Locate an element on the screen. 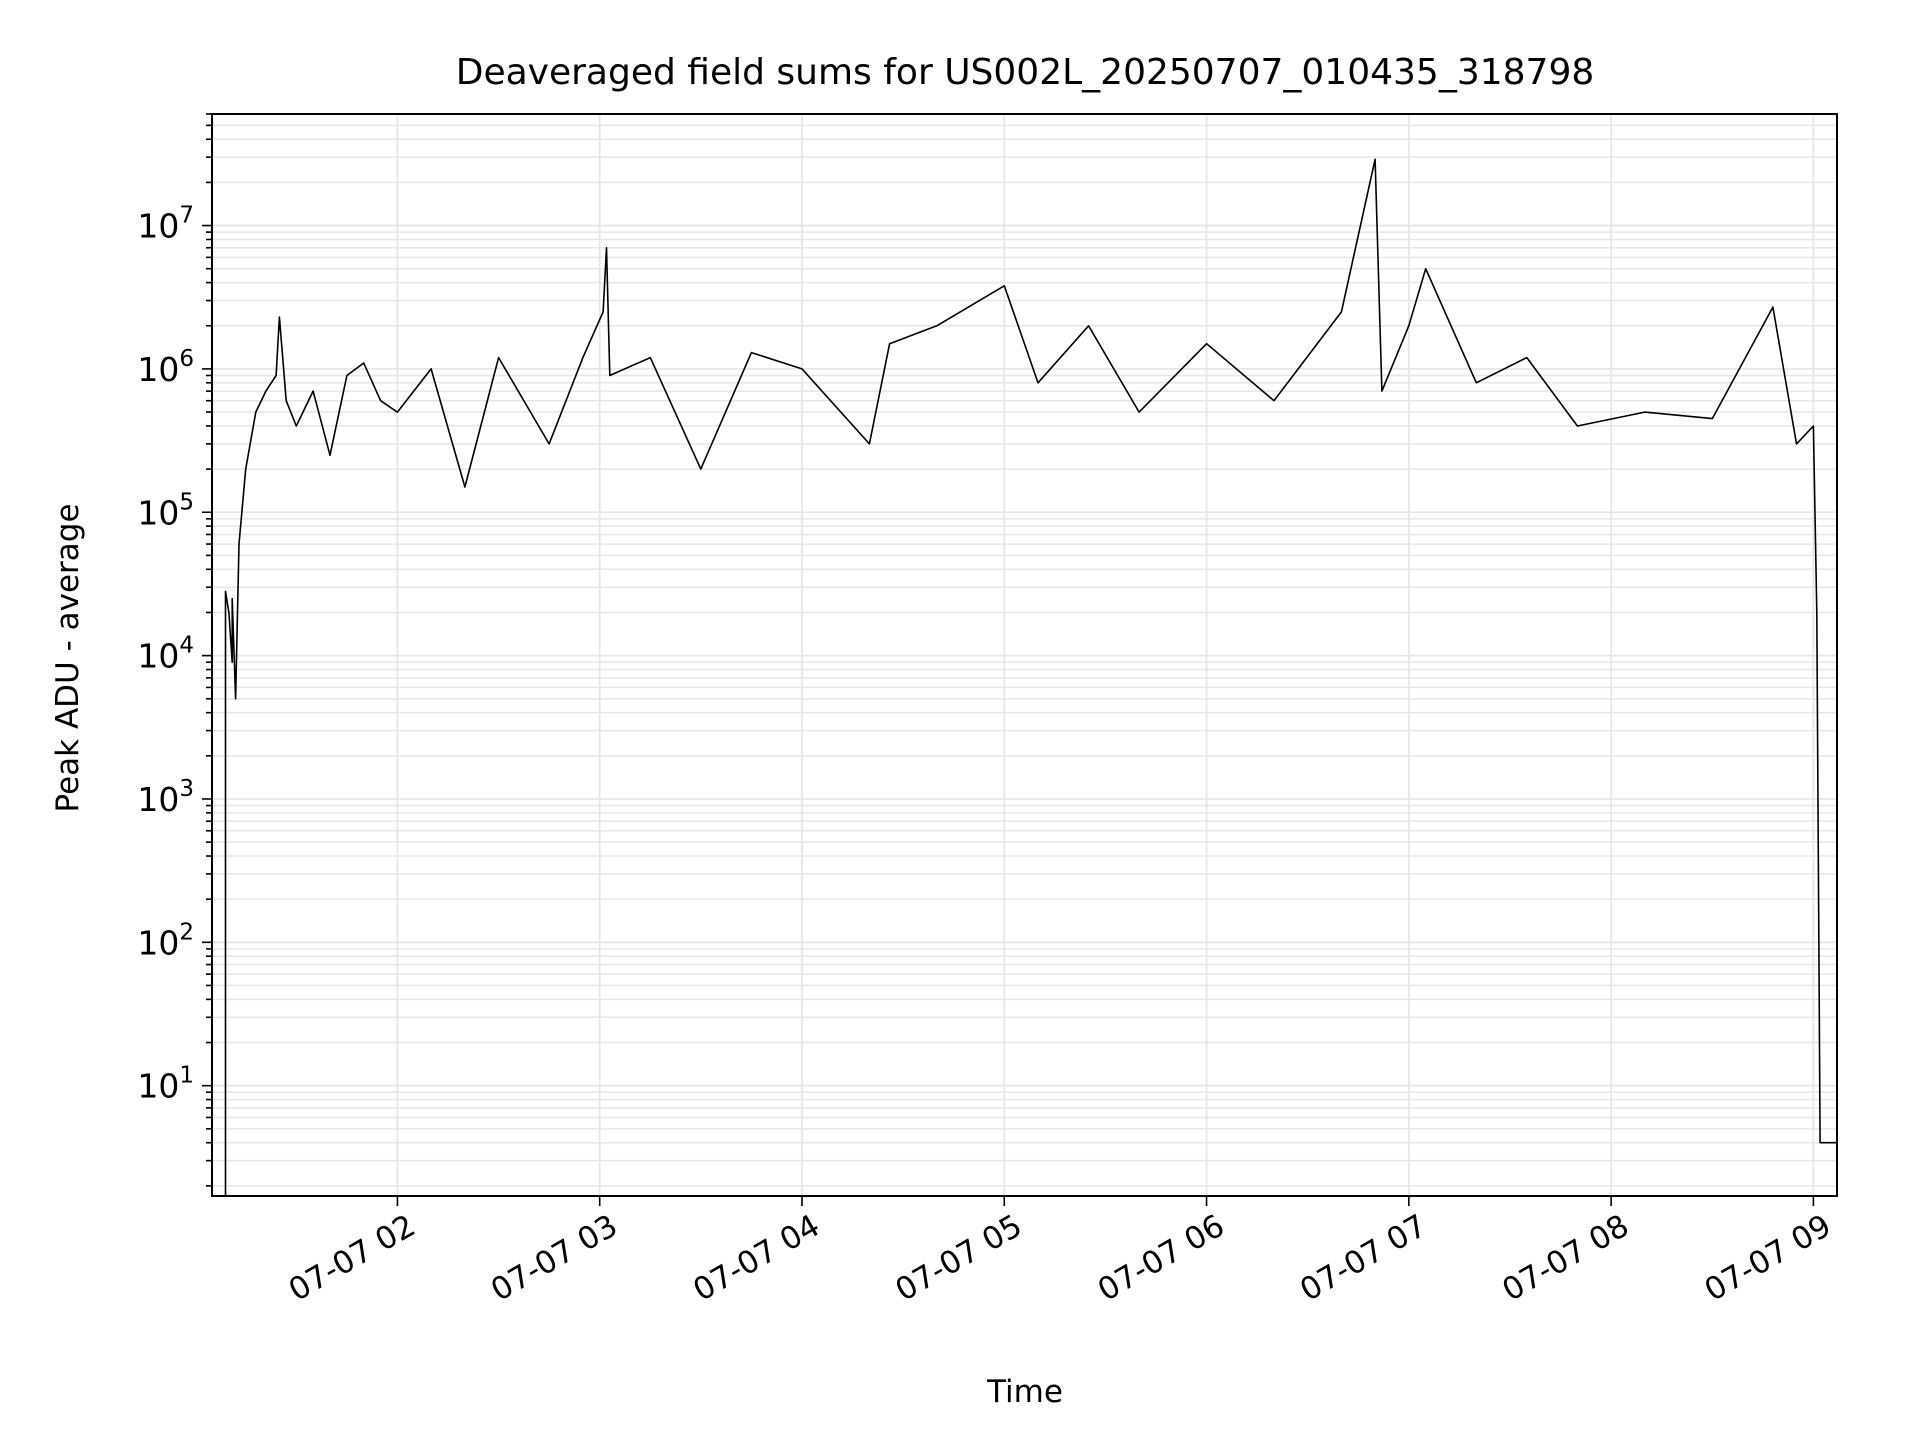 This screenshot has height=1440, width=1920. y-tick-label: 102 is located at coordinates (165, 940).